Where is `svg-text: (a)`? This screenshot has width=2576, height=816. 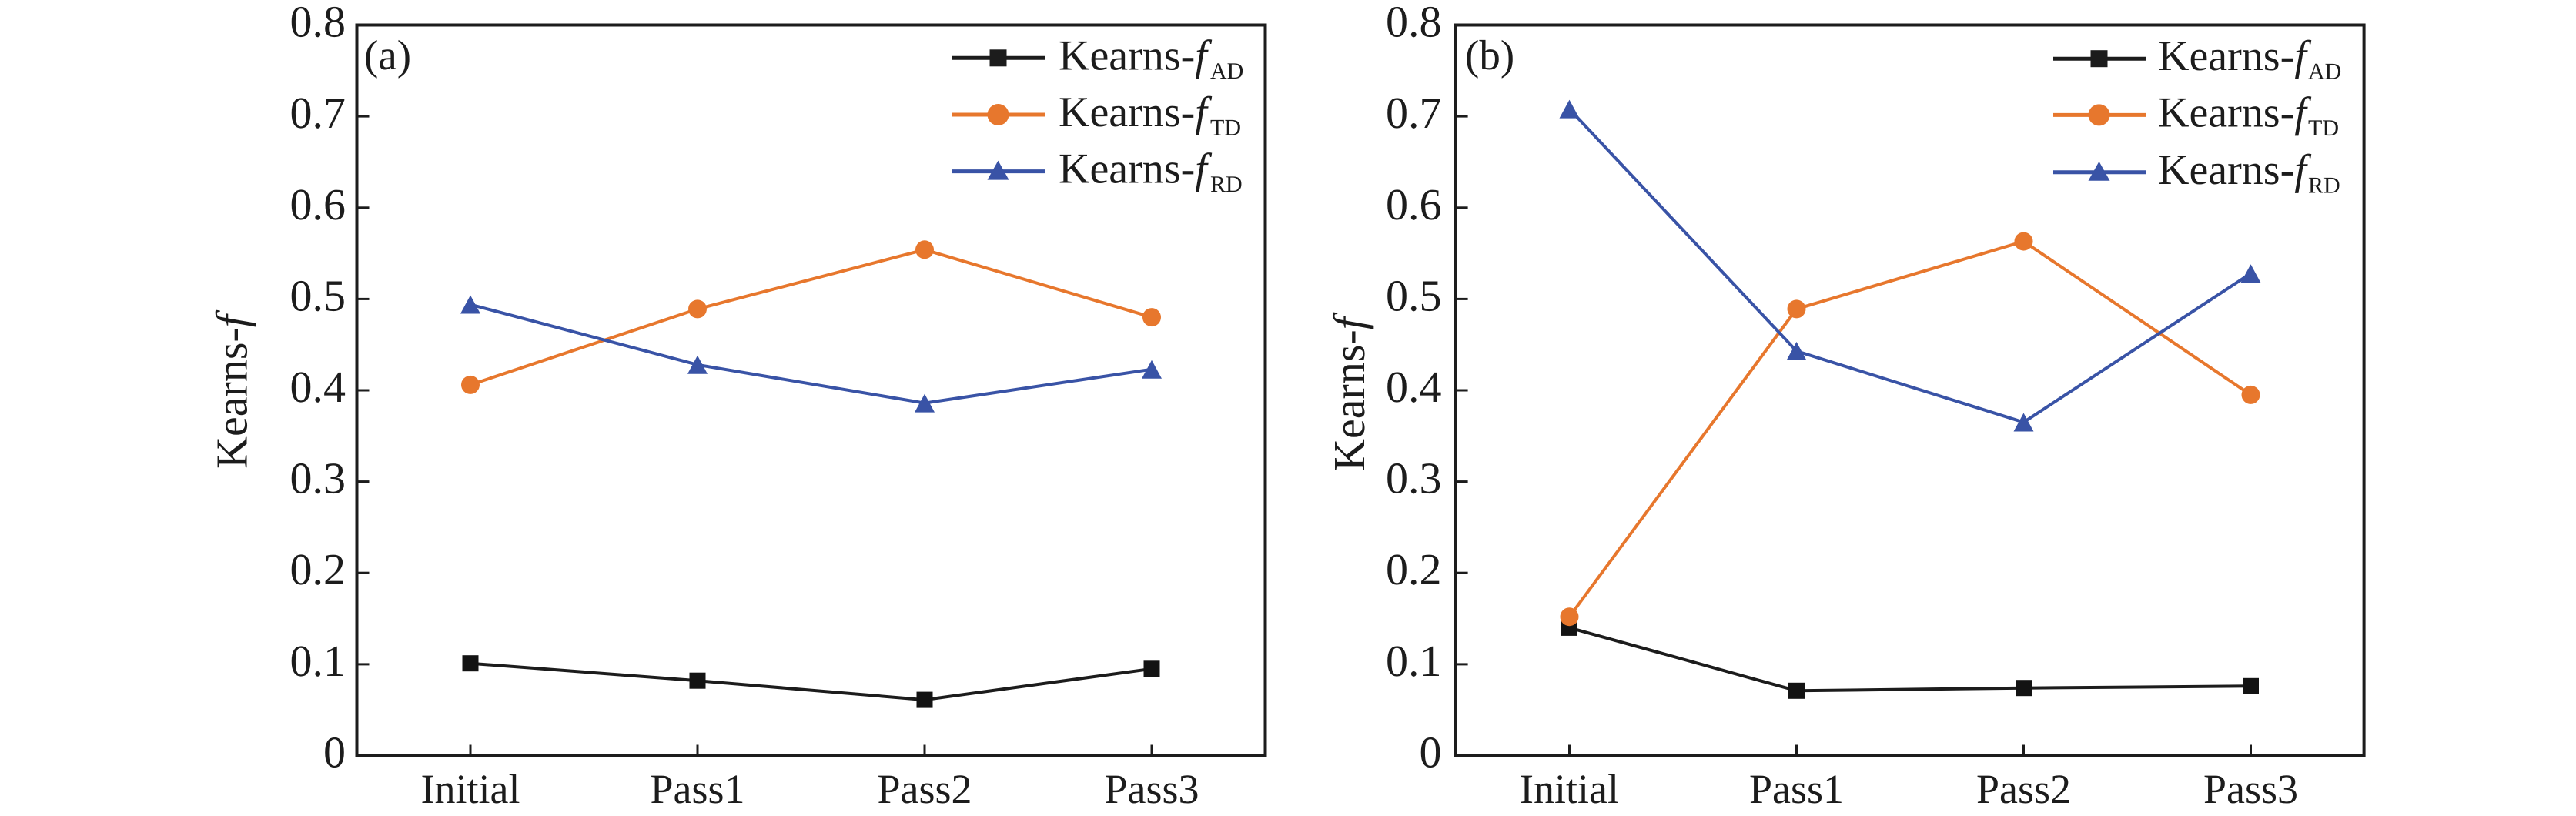 svg-text: (a) is located at coordinates (388, 55).